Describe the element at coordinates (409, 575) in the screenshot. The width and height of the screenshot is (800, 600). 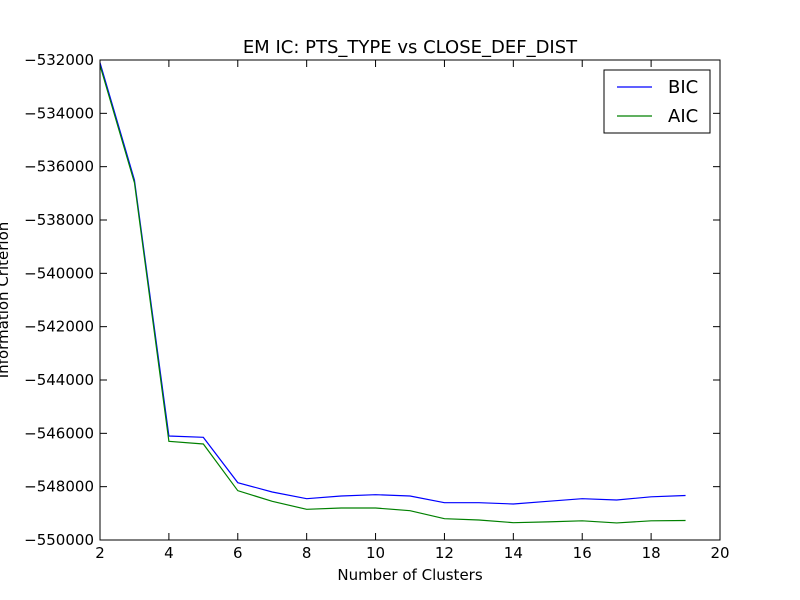
I see `x-axis-label: Number of Clusters` at that location.